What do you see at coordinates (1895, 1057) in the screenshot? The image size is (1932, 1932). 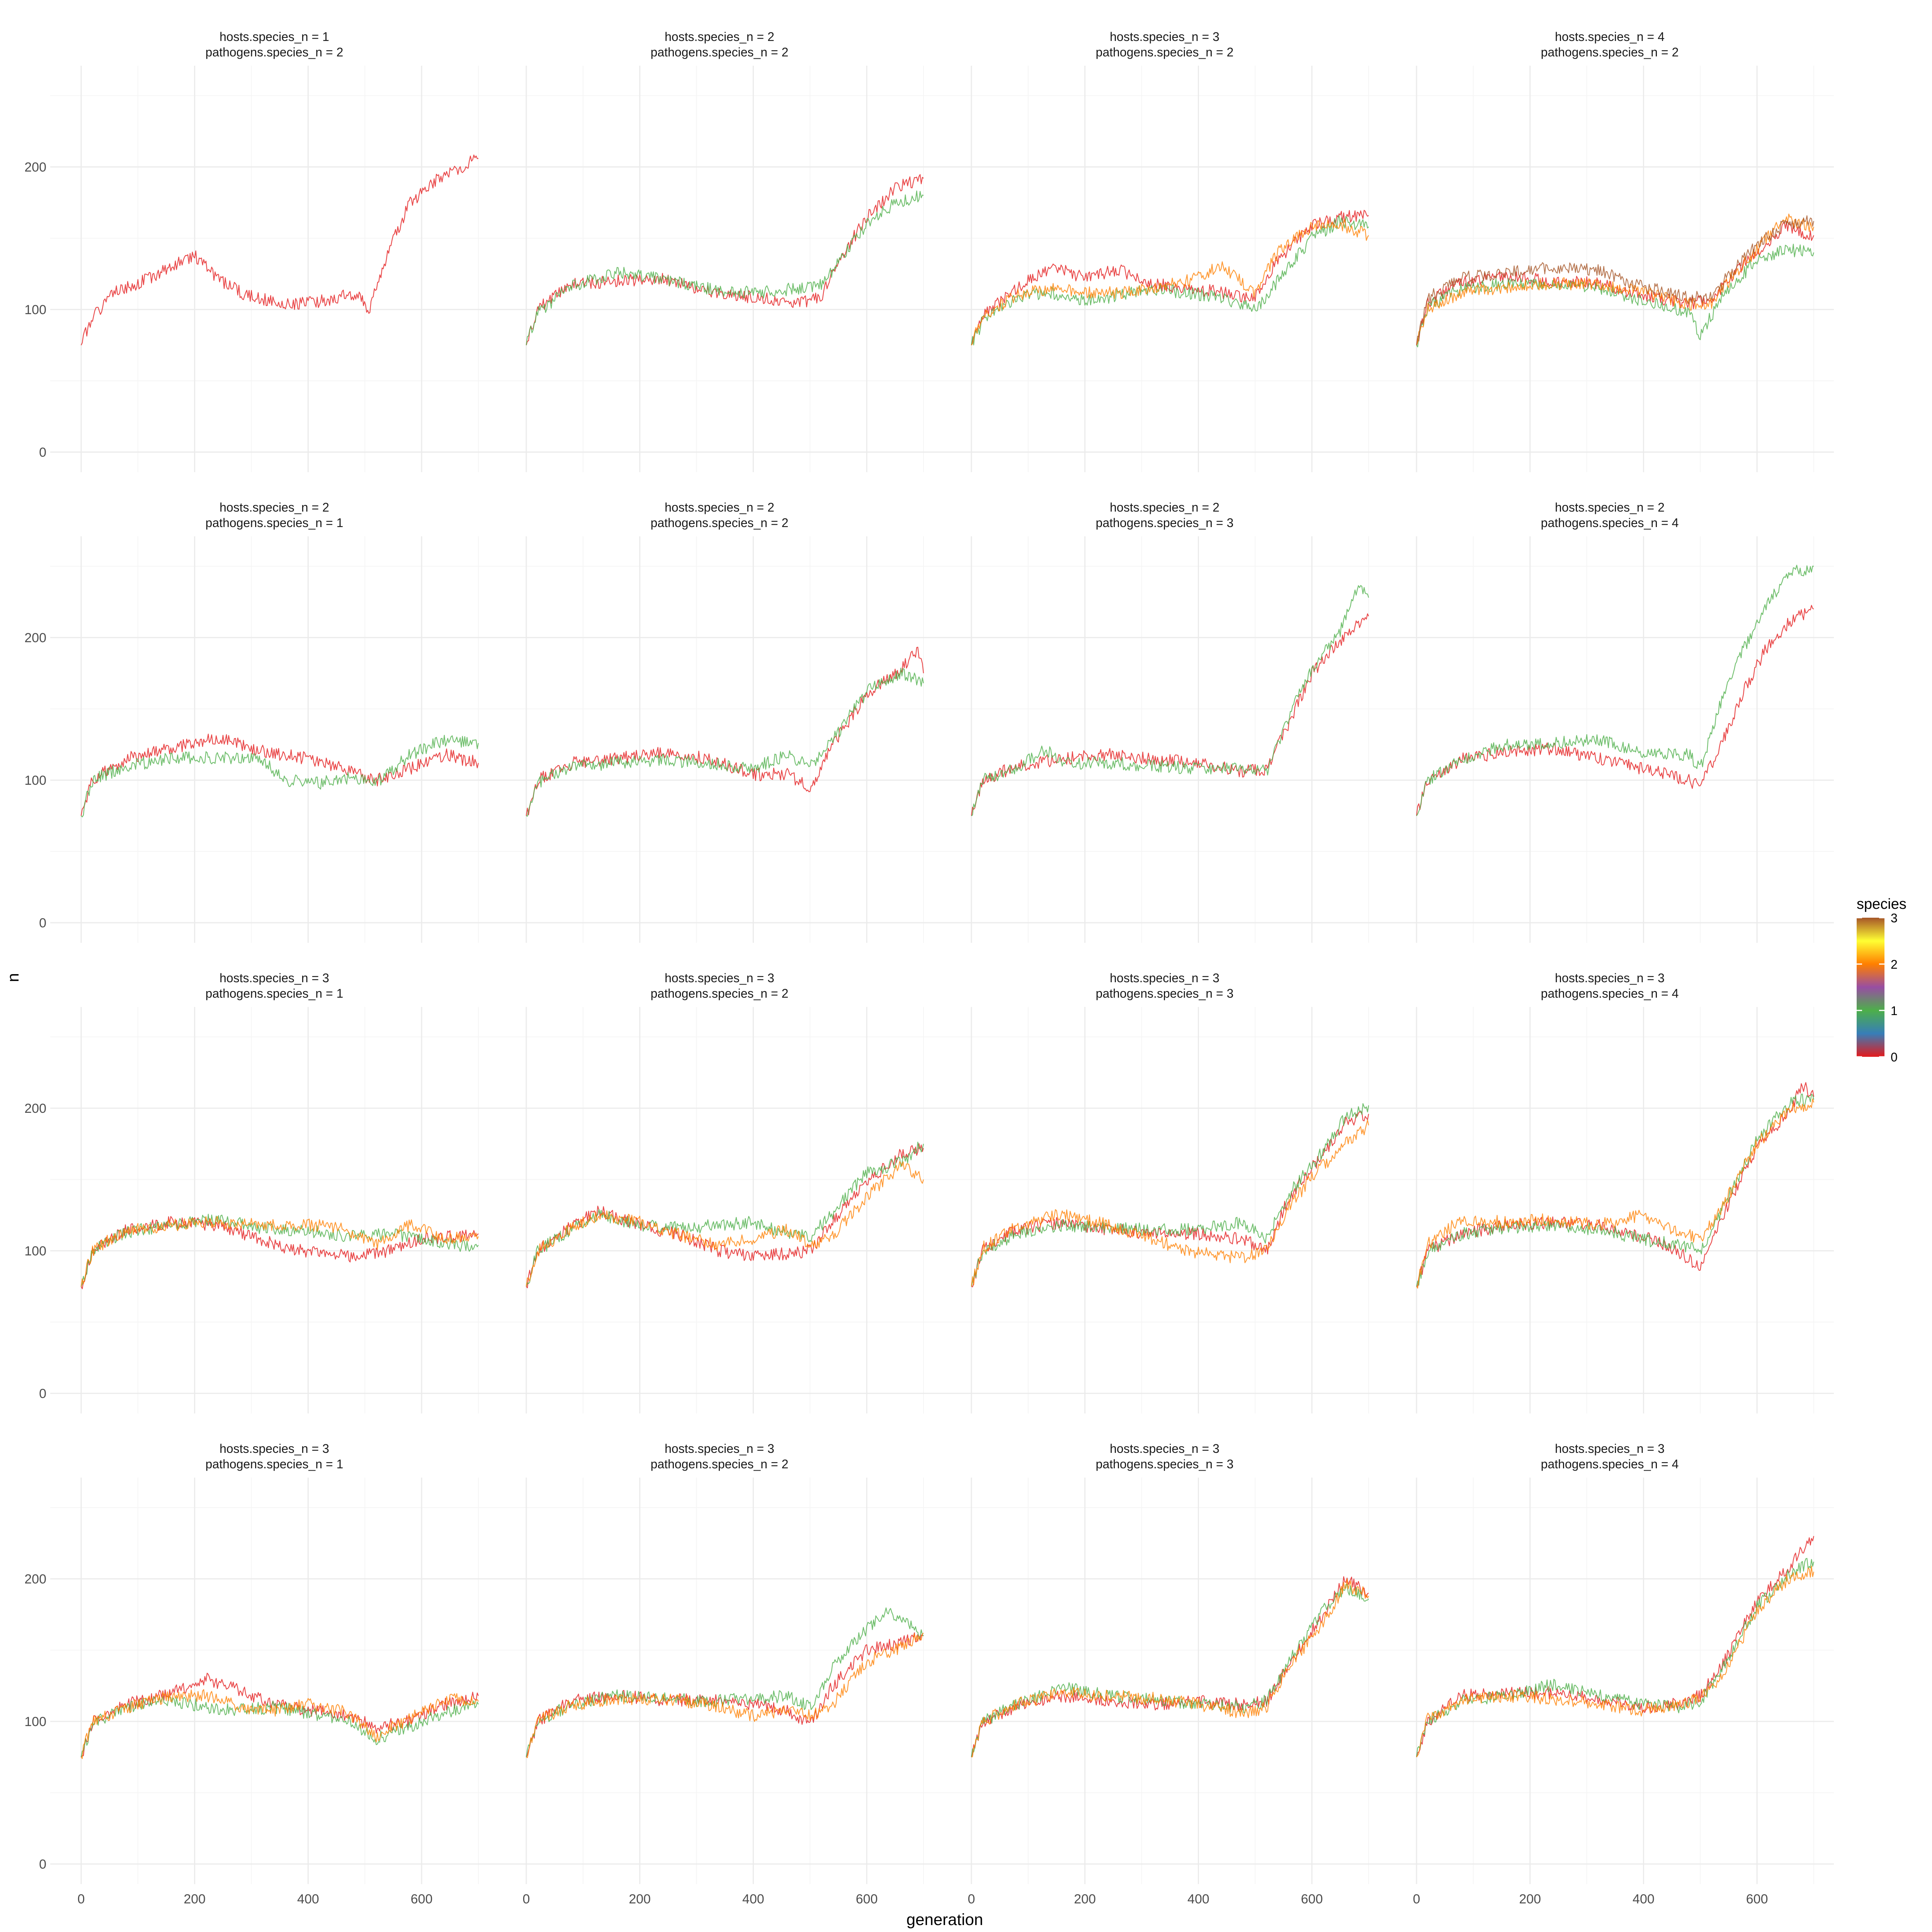 I see `legend-tick-label: 0` at bounding box center [1895, 1057].